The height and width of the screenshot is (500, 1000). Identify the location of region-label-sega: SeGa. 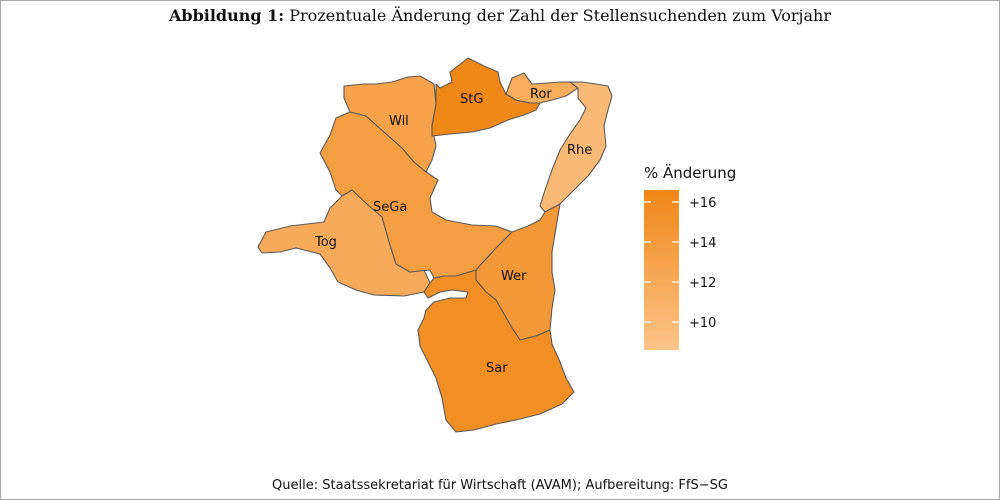
(390, 207).